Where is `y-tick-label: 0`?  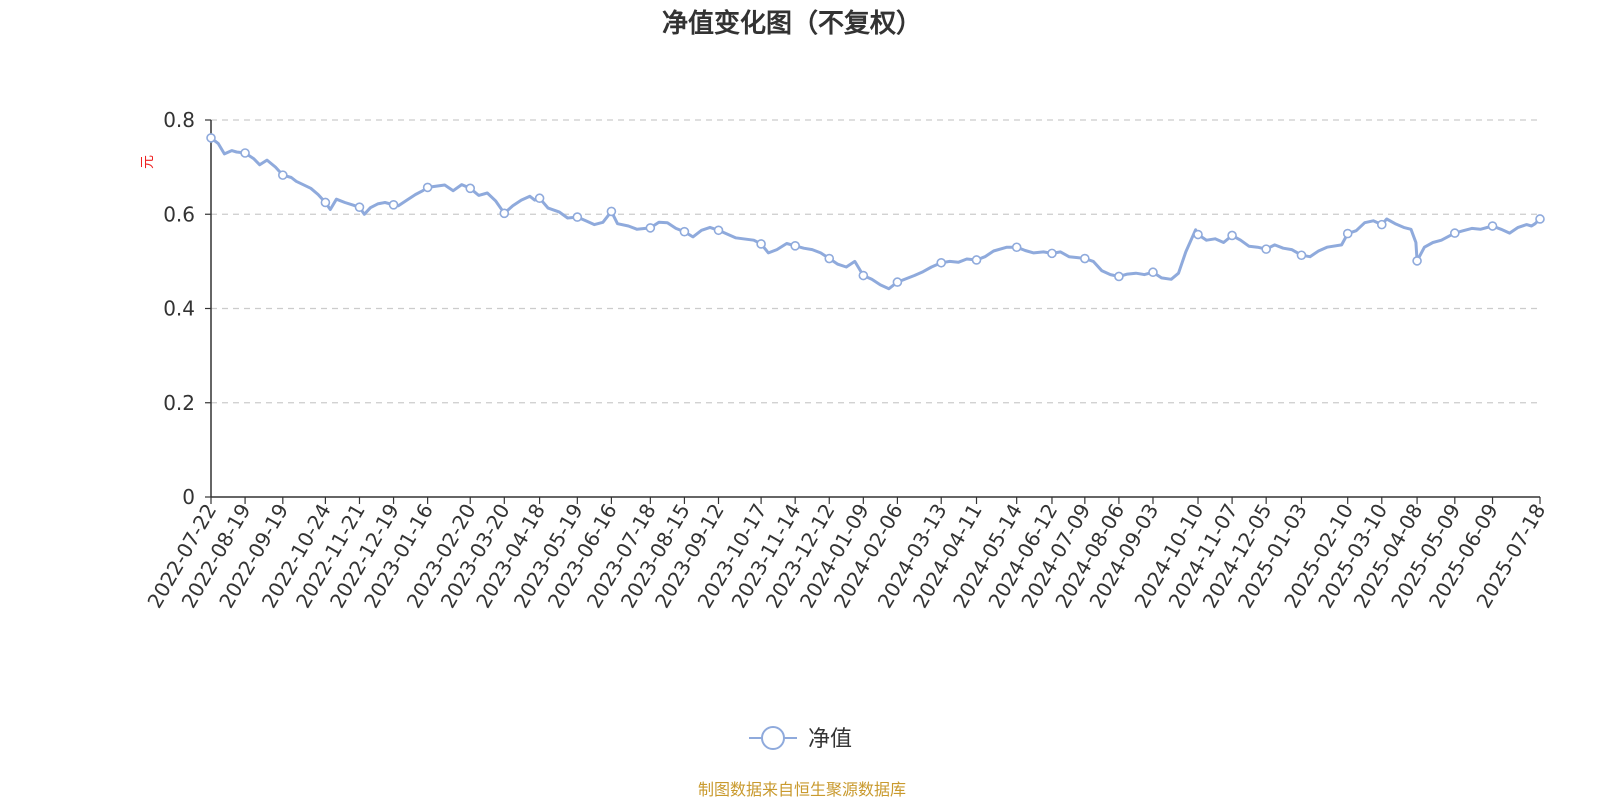 y-tick-label: 0 is located at coordinates (188, 497).